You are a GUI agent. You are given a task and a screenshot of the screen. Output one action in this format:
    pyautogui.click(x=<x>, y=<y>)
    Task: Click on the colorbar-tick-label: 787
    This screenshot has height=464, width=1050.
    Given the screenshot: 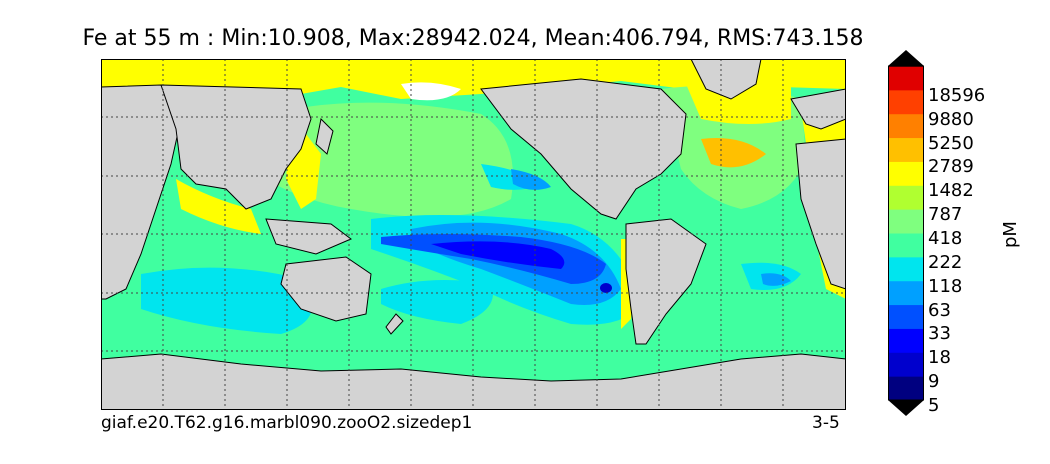 What is the action you would take?
    pyautogui.click(x=945, y=215)
    